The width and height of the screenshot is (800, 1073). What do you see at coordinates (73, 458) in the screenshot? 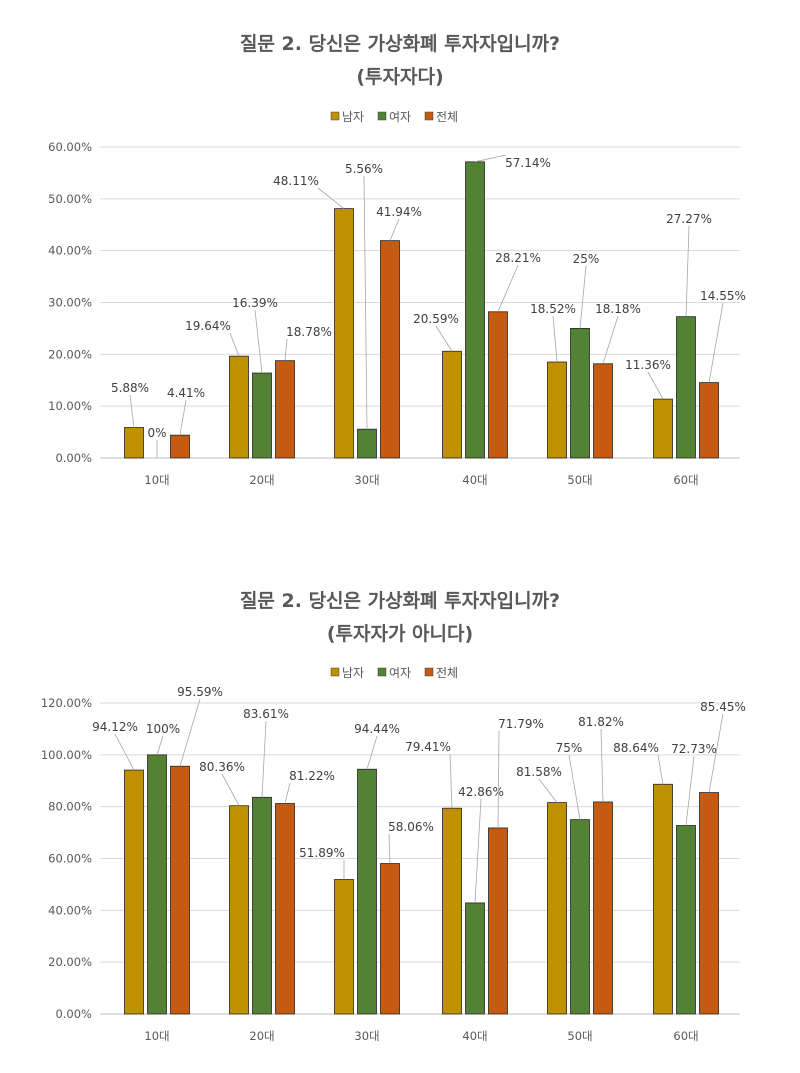
I see `y-tick-label: 0.00%` at bounding box center [73, 458].